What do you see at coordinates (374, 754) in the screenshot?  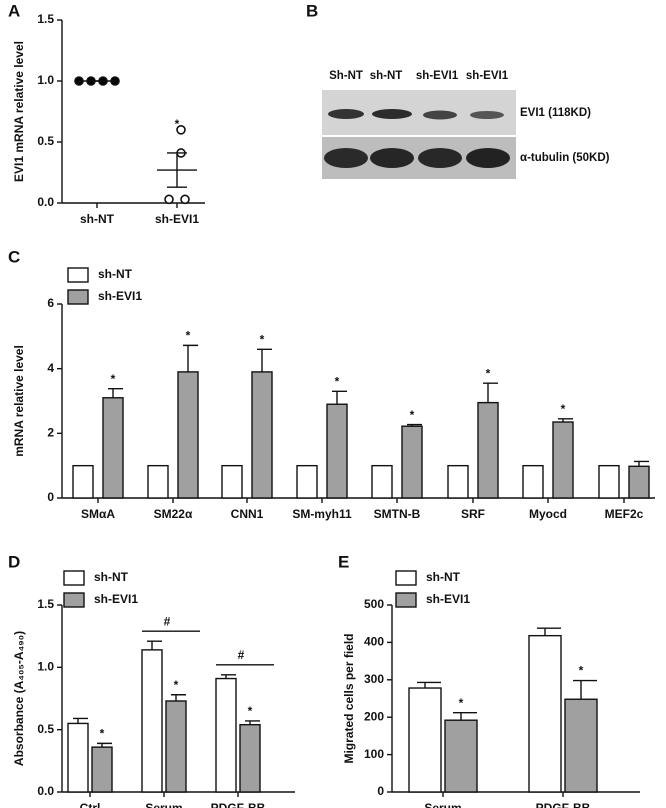 I see `y-tick-label: 100` at bounding box center [374, 754].